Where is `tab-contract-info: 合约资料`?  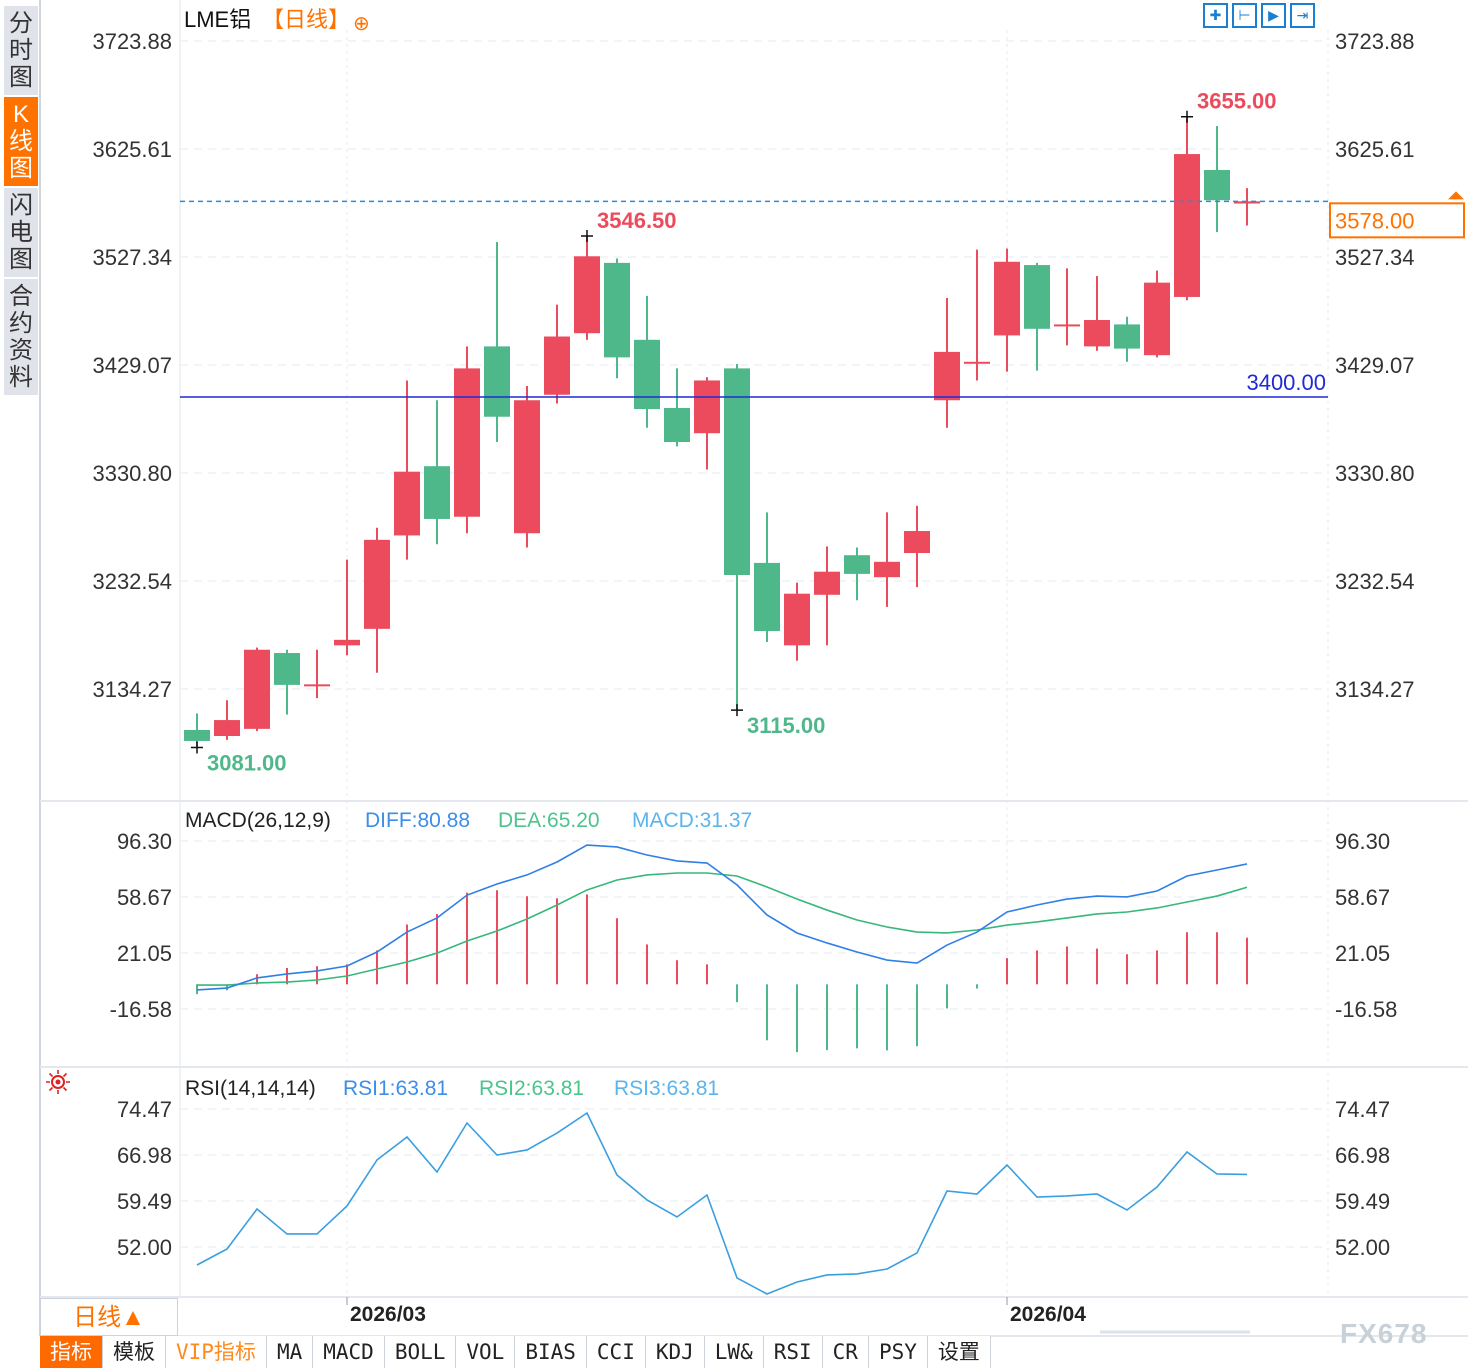 tab-contract-info: 合约资料 is located at coordinates (21, 337).